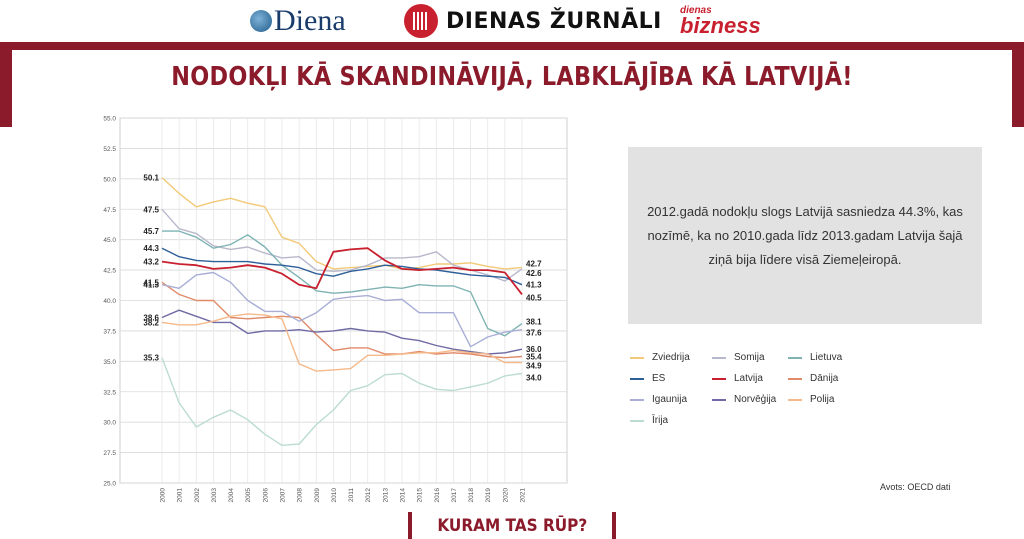 This screenshot has width=1024, height=539. What do you see at coordinates (151, 209) in the screenshot?
I see `start-data-label: 47.5` at bounding box center [151, 209].